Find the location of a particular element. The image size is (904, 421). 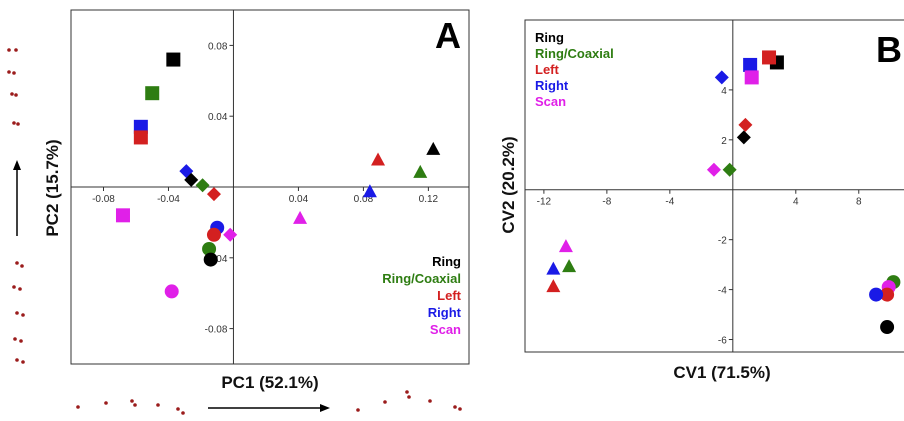

panel-a-point-left-circle is located at coordinates (213, 234).